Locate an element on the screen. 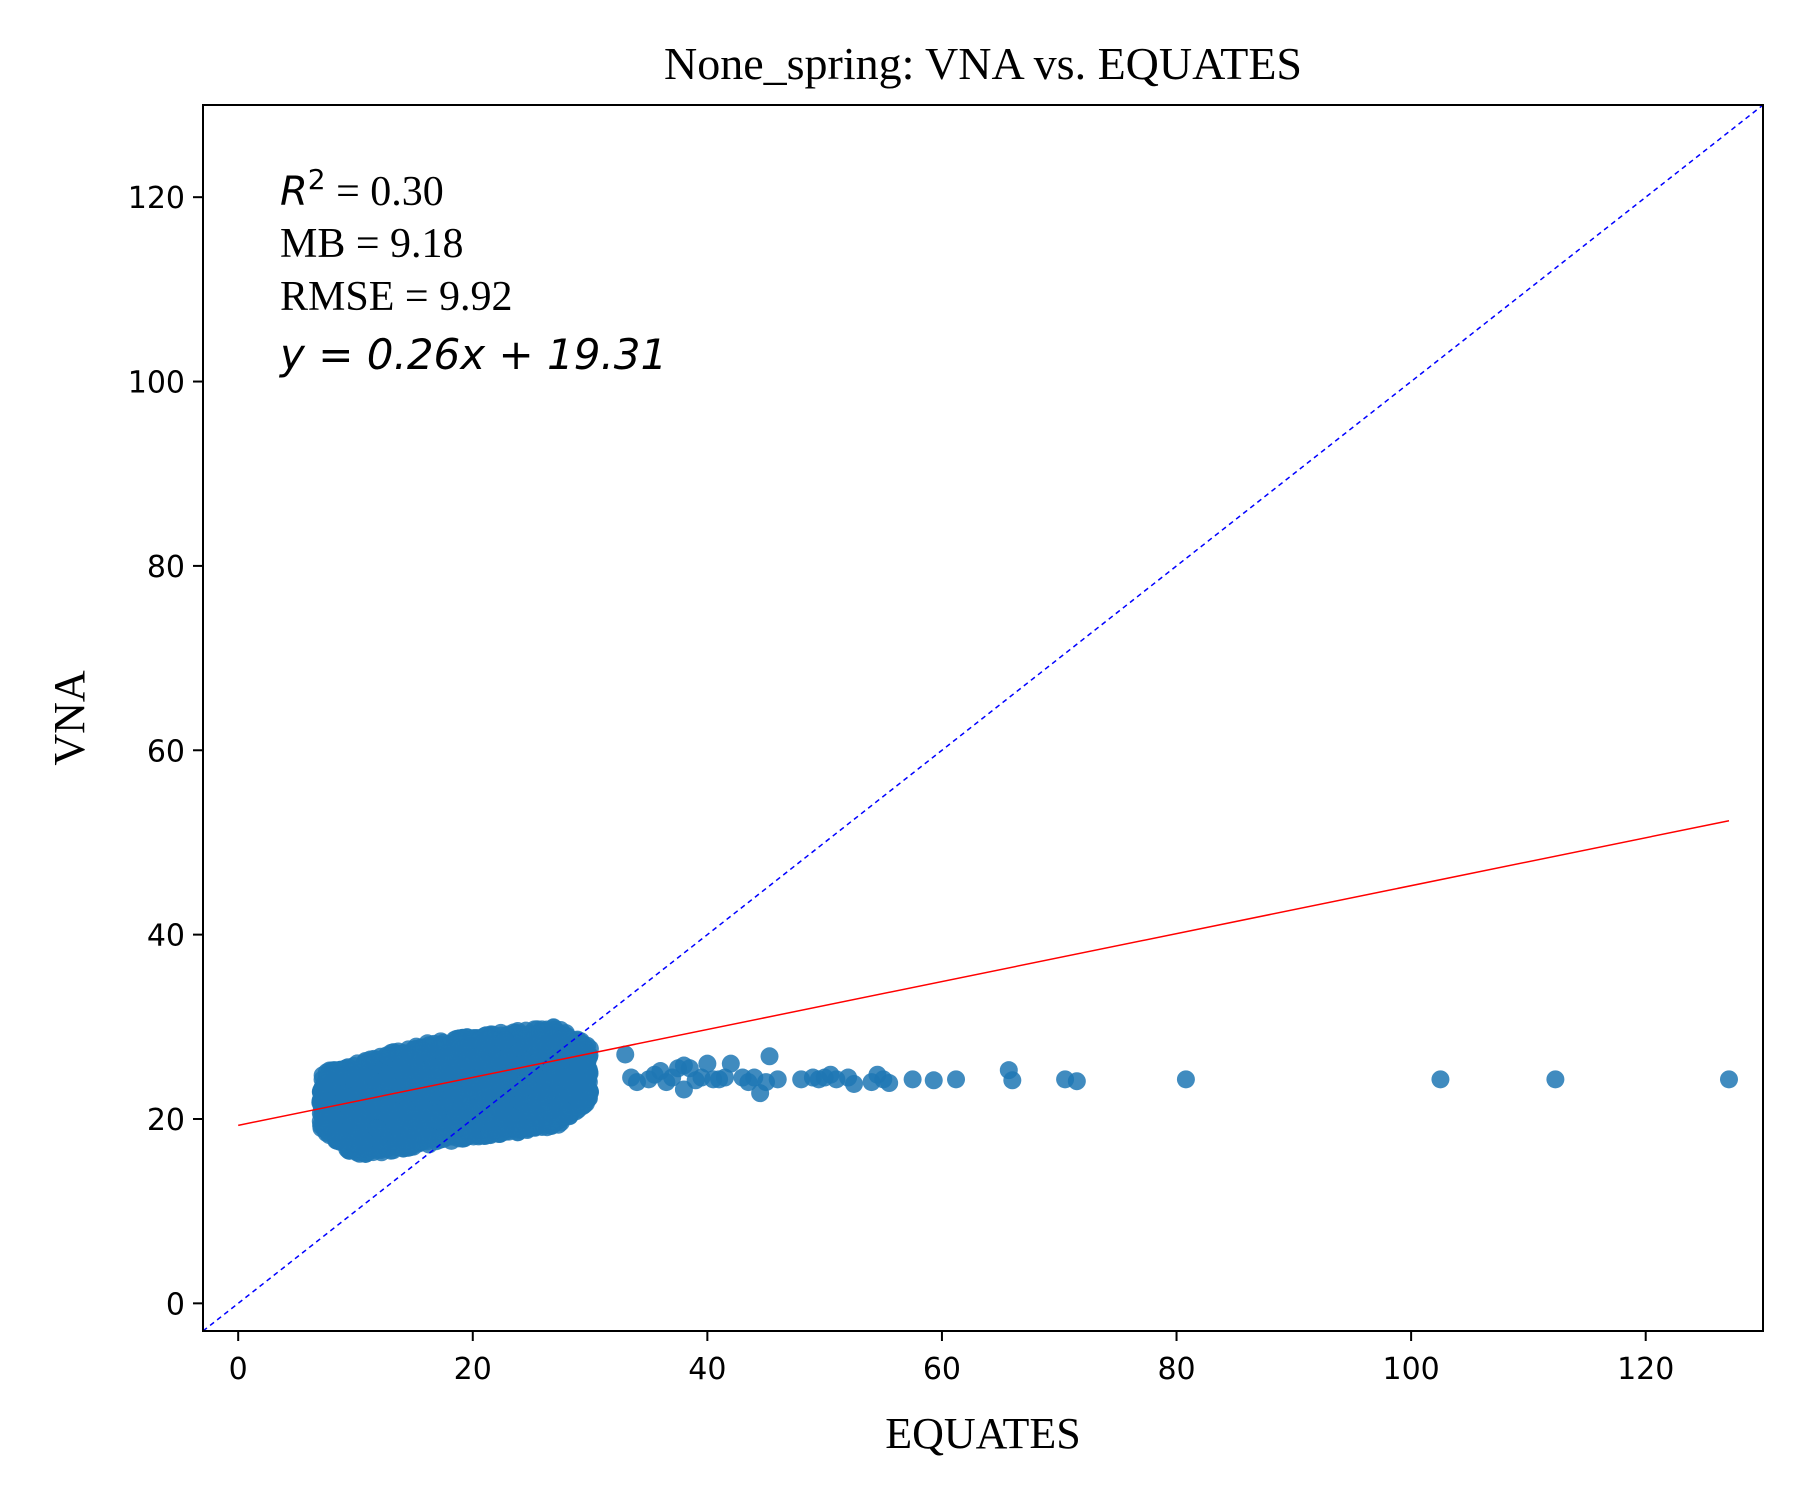 The image size is (1800, 1500). x-axis-label: EQUATES is located at coordinates (983, 1433).